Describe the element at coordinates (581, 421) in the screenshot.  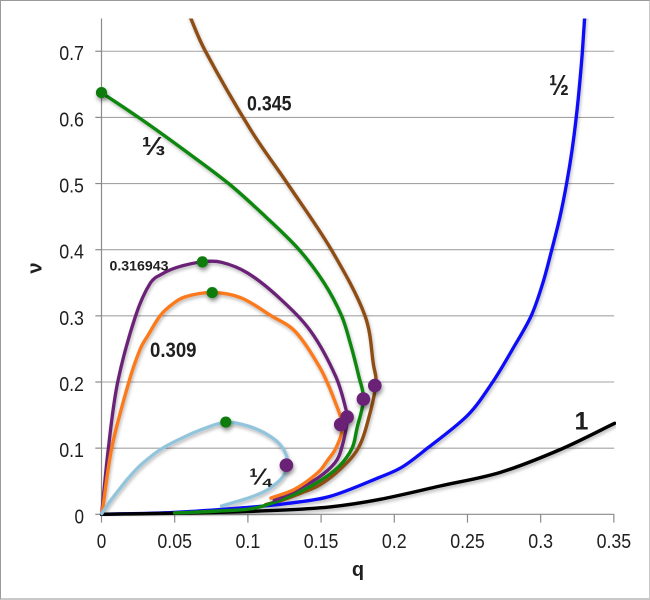
I see `svg-text: 1` at that location.